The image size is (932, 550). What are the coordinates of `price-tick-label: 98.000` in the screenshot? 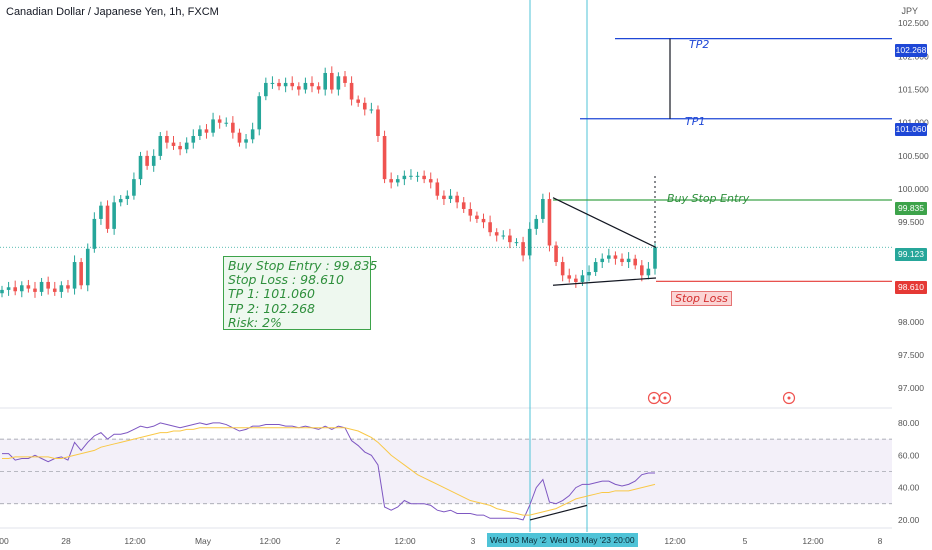 It's located at (911, 322).